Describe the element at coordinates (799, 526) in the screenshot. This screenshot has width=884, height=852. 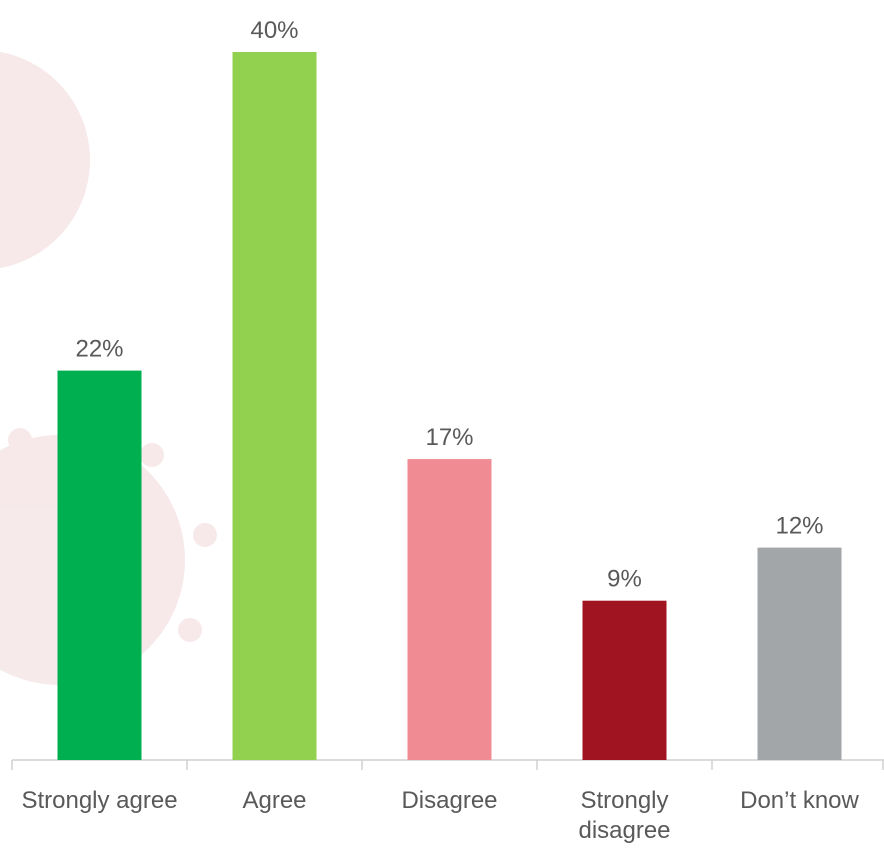
I see `value-label: 12%` at that location.